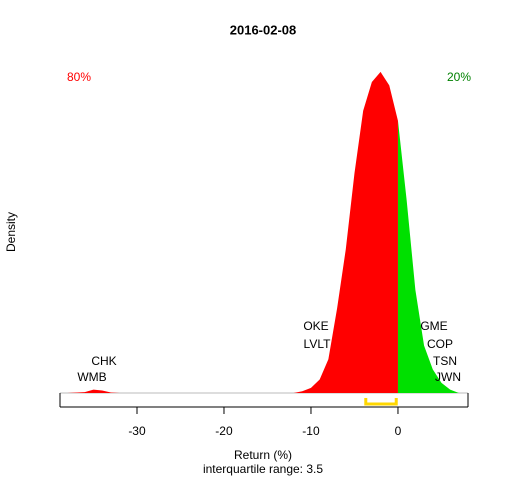  What do you see at coordinates (103, 361) in the screenshot?
I see `stock-label: CHK` at bounding box center [103, 361].